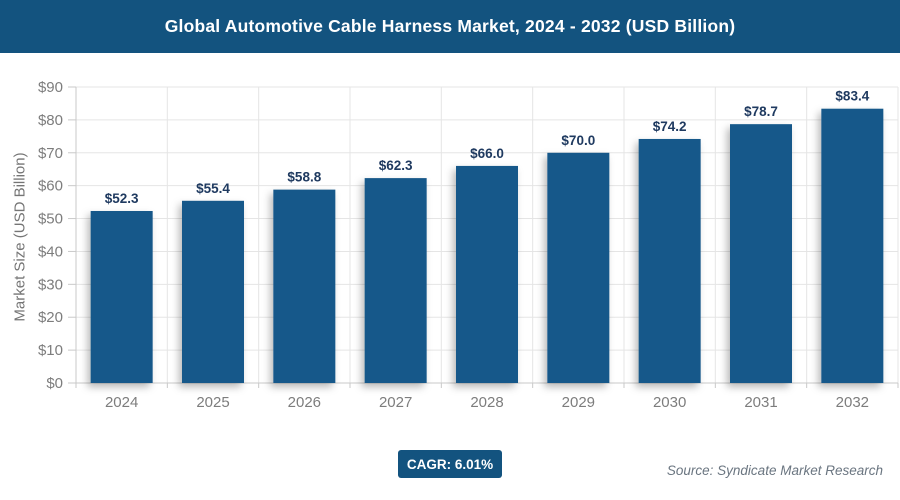 This screenshot has width=900, height=500. I want to click on bar-value-label: $66.0, so click(487, 153).